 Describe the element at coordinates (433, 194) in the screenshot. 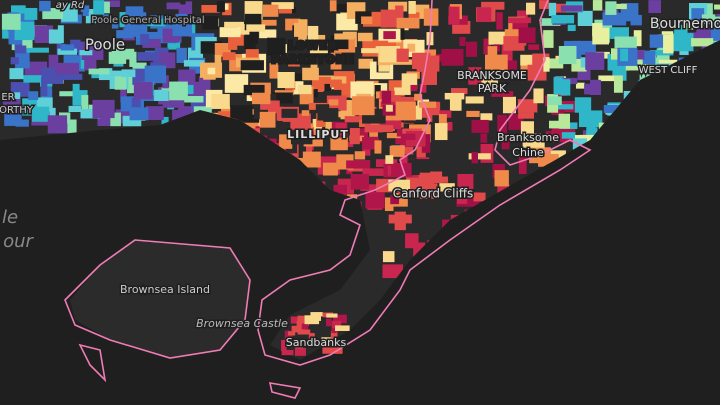

I see `place-label: Canford Cliffs` at that location.